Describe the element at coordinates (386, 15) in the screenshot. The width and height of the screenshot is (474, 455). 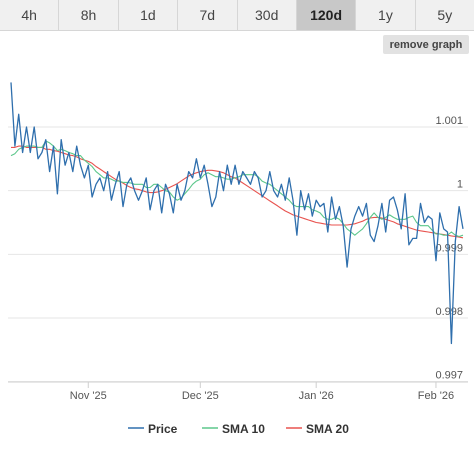
I see `tab-1y: 1y` at that location.